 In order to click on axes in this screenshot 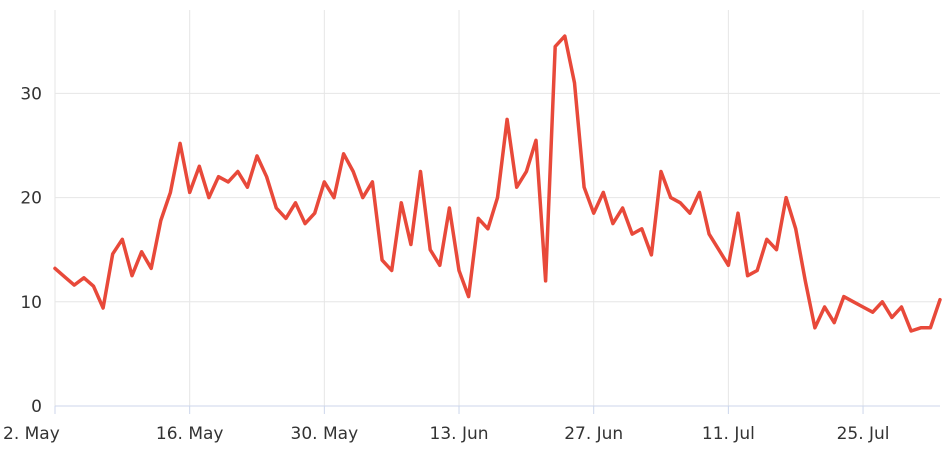, I will do `click(497, 409)`.